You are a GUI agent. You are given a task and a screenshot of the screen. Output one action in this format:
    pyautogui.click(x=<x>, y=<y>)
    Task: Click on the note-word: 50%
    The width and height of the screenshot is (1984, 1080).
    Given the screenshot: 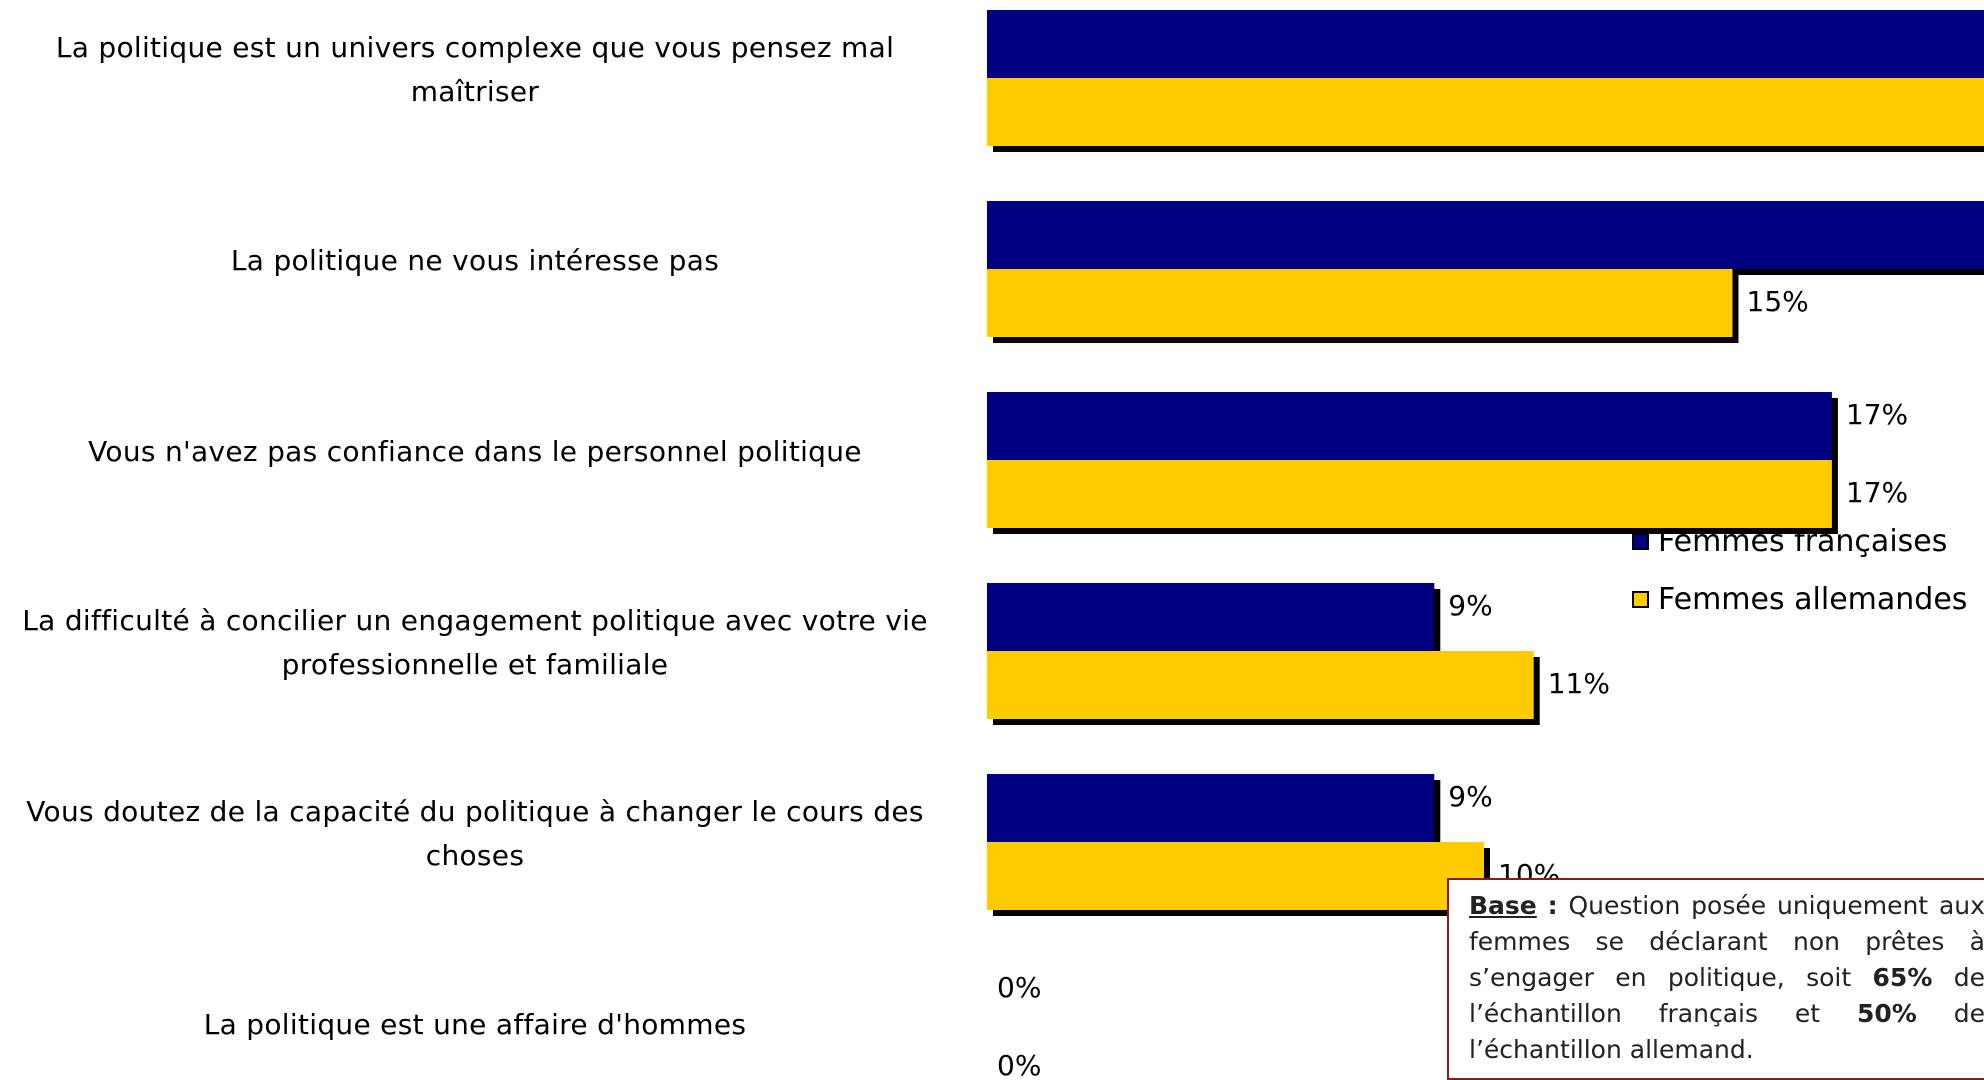 What is the action you would take?
    pyautogui.click(x=1887, y=1013)
    